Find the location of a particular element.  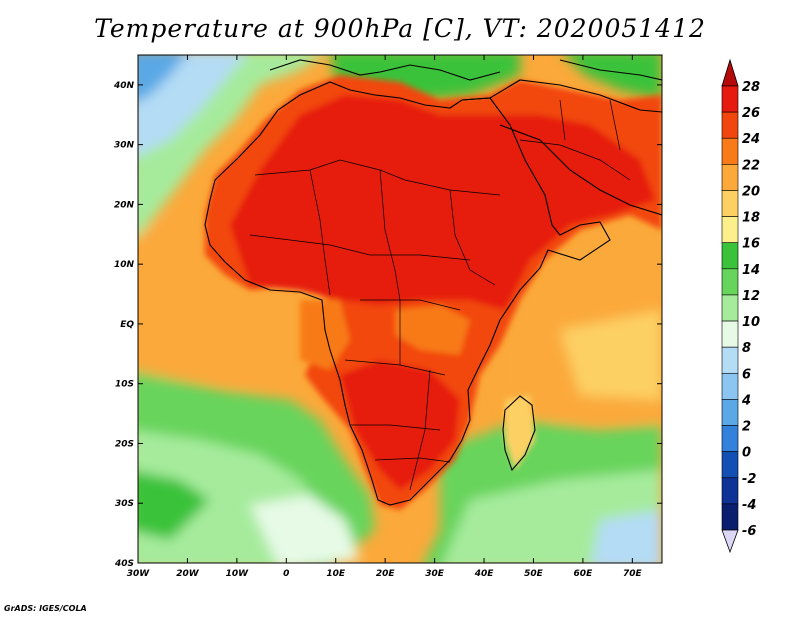

lat-tick-label: 40S is located at coordinates (124, 564).